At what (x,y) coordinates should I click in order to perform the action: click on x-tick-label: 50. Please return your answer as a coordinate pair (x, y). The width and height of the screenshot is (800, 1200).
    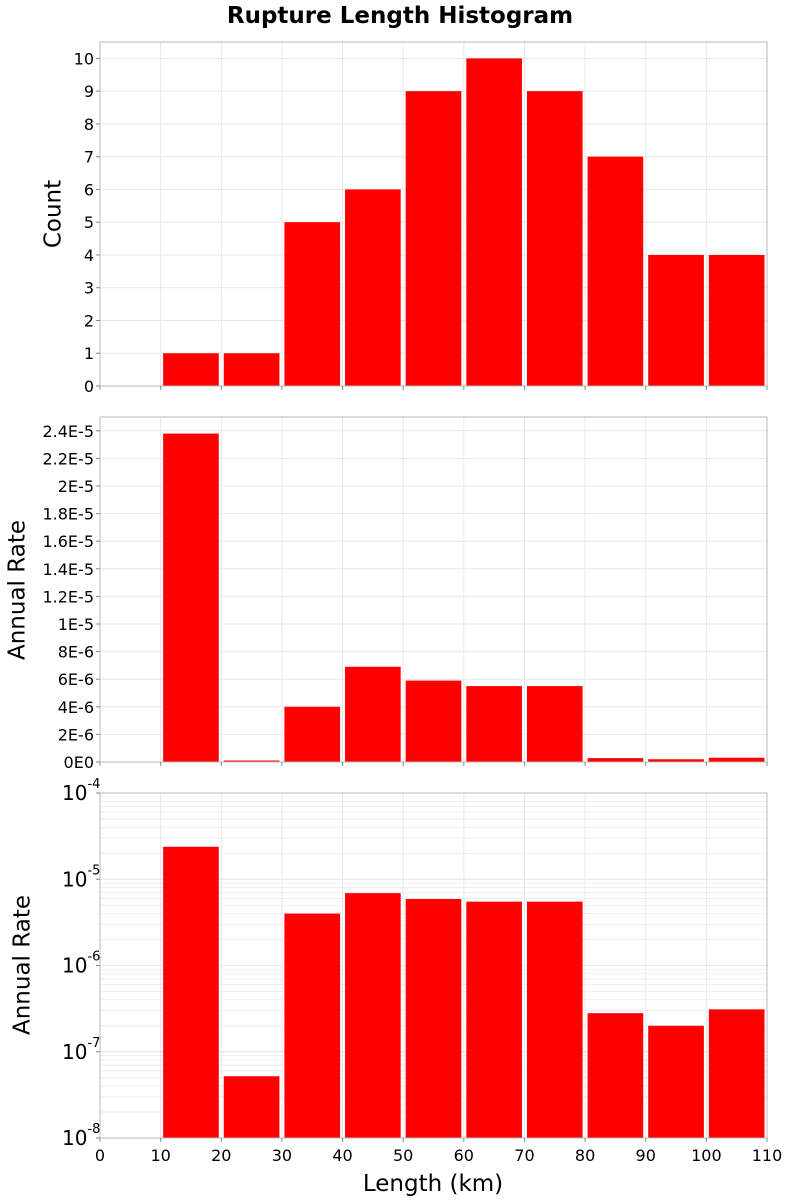
    Looking at the image, I should click on (403, 1155).